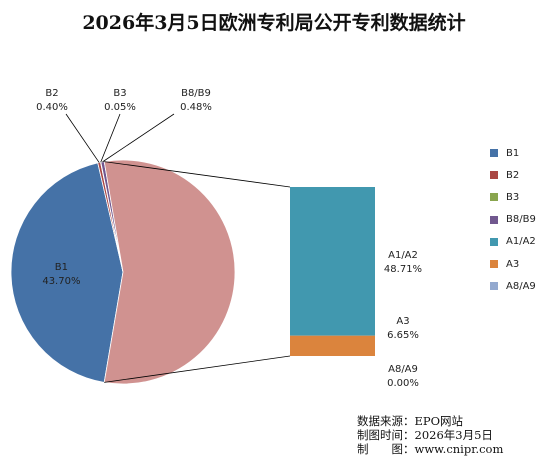  Describe the element at coordinates (120, 107) in the screenshot. I see `data-label-b3-percent: 0.05%` at that location.